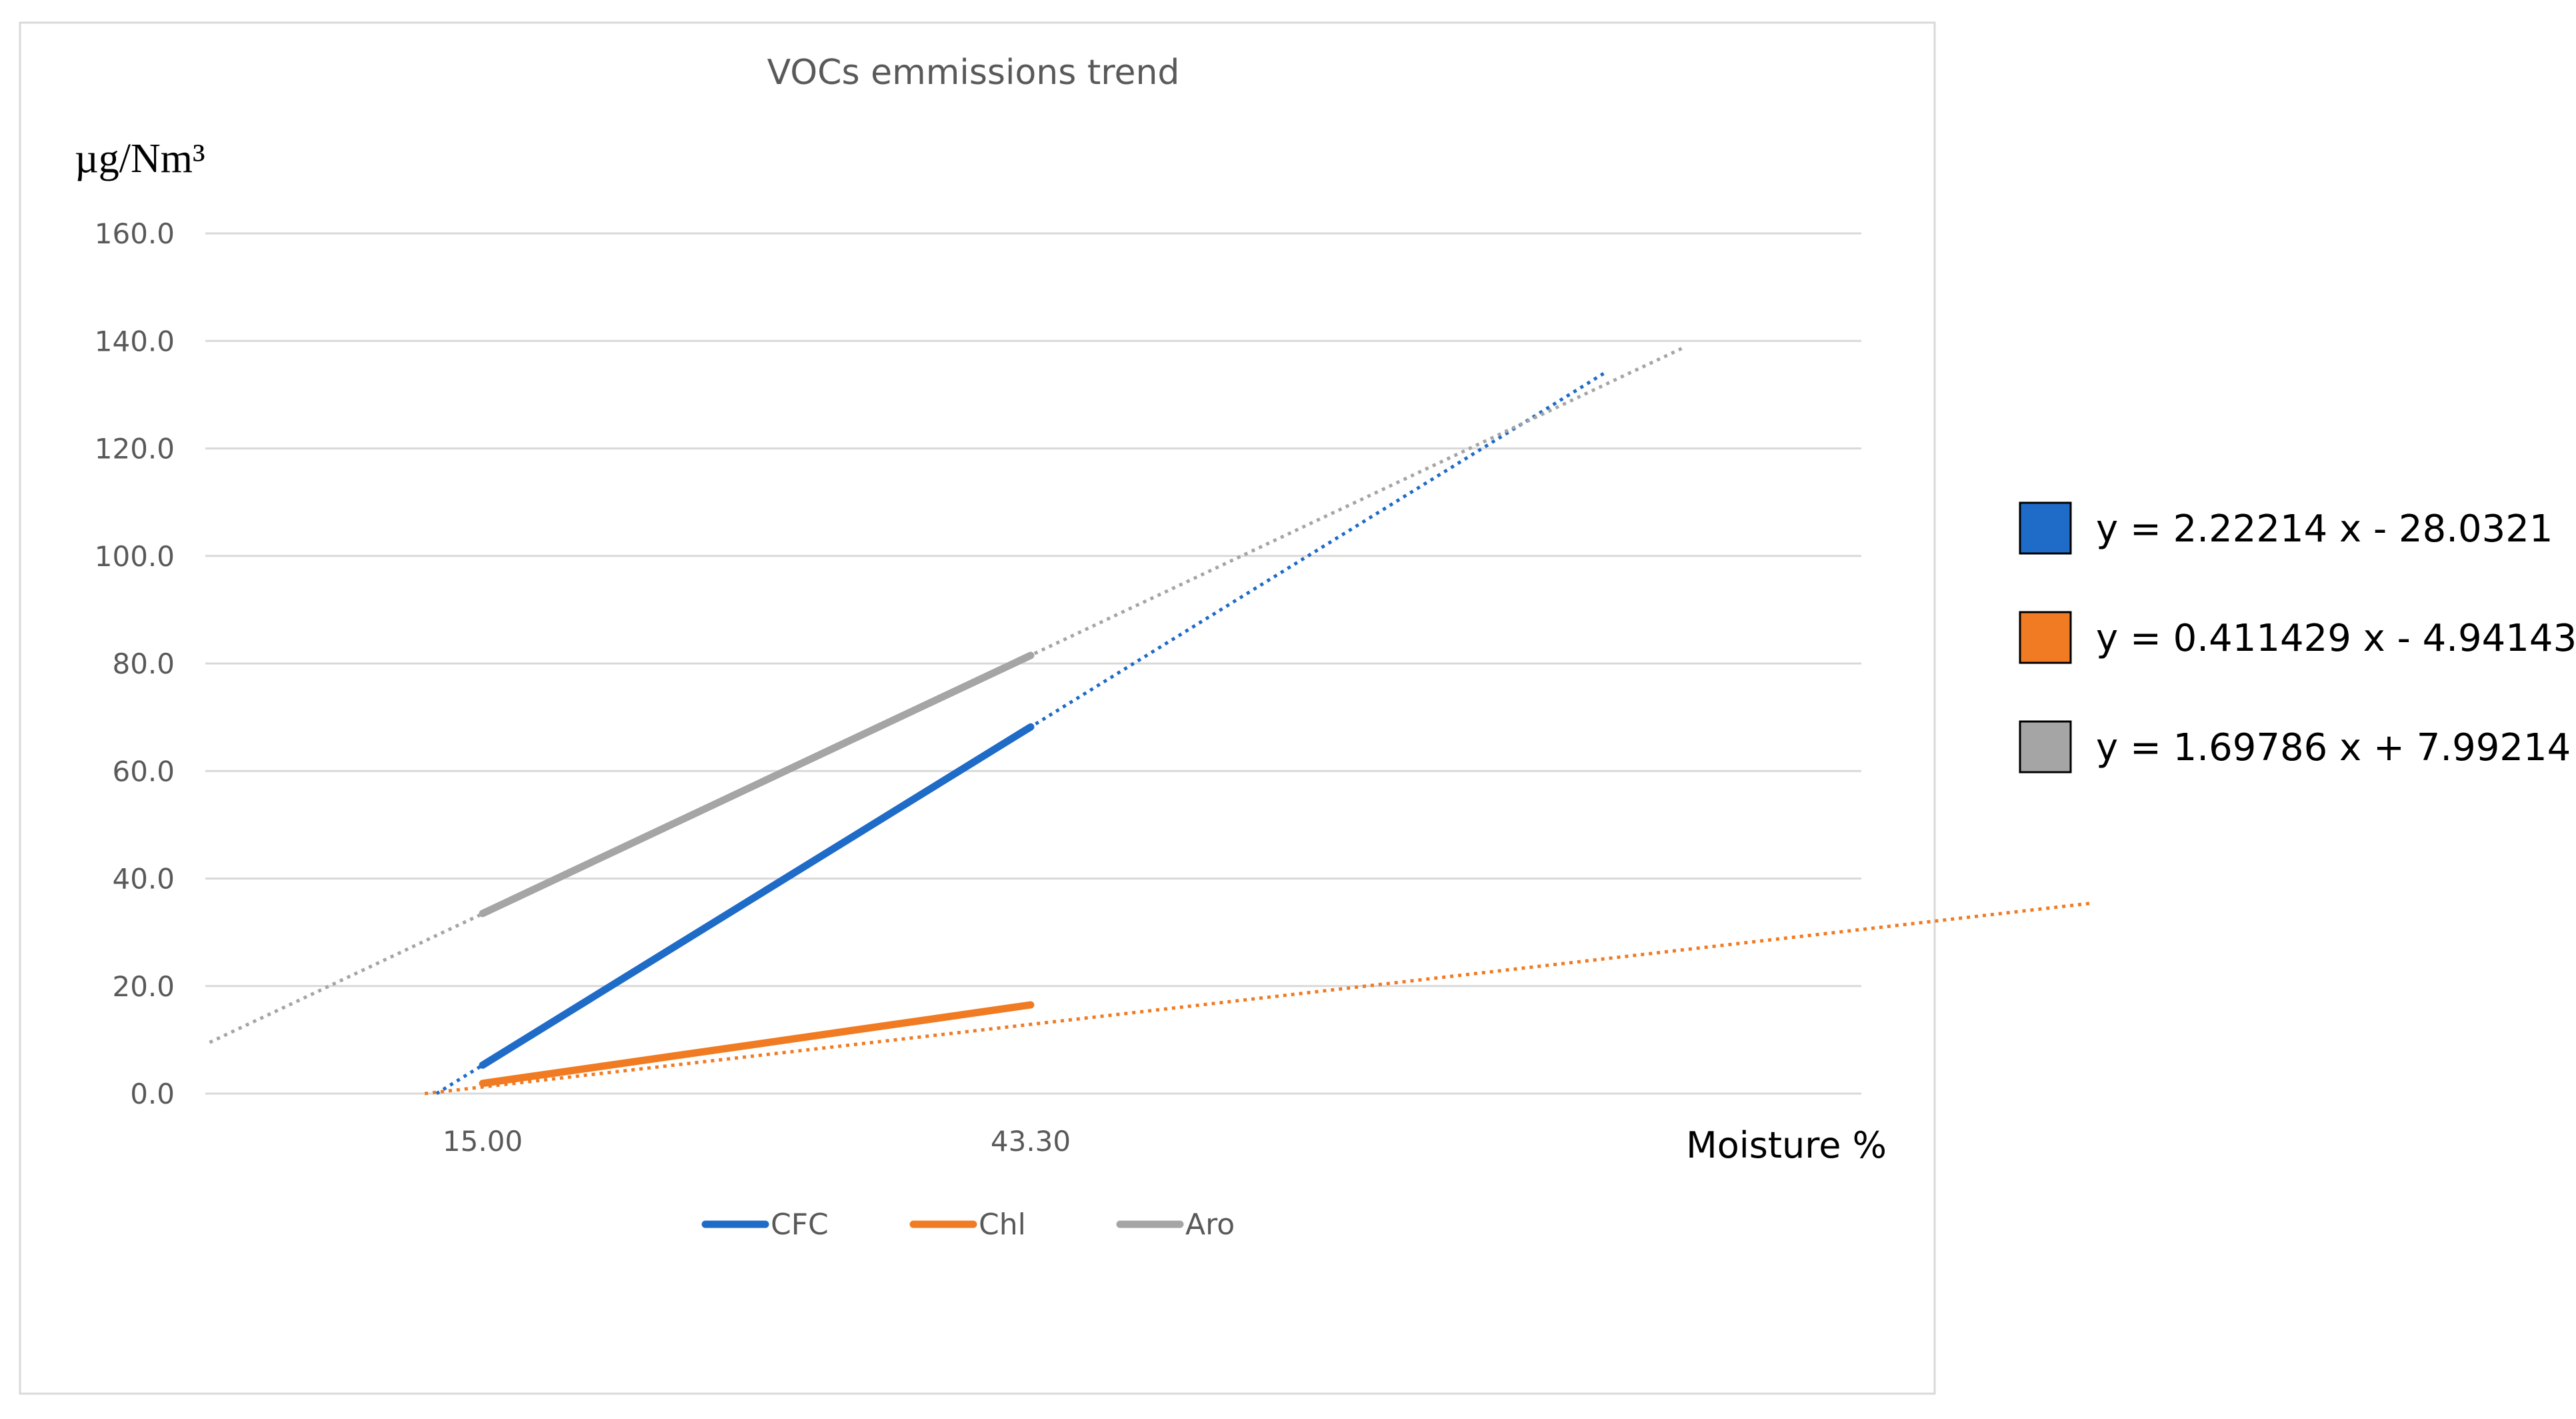  What do you see at coordinates (1031, 1141) in the screenshot?
I see `x-tick-label: 43.30` at bounding box center [1031, 1141].